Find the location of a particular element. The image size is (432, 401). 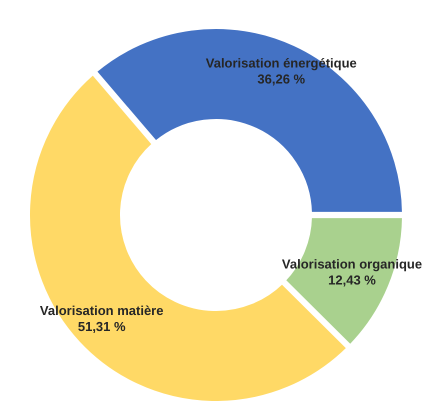

data-label: 36,26 % is located at coordinates (281, 78).